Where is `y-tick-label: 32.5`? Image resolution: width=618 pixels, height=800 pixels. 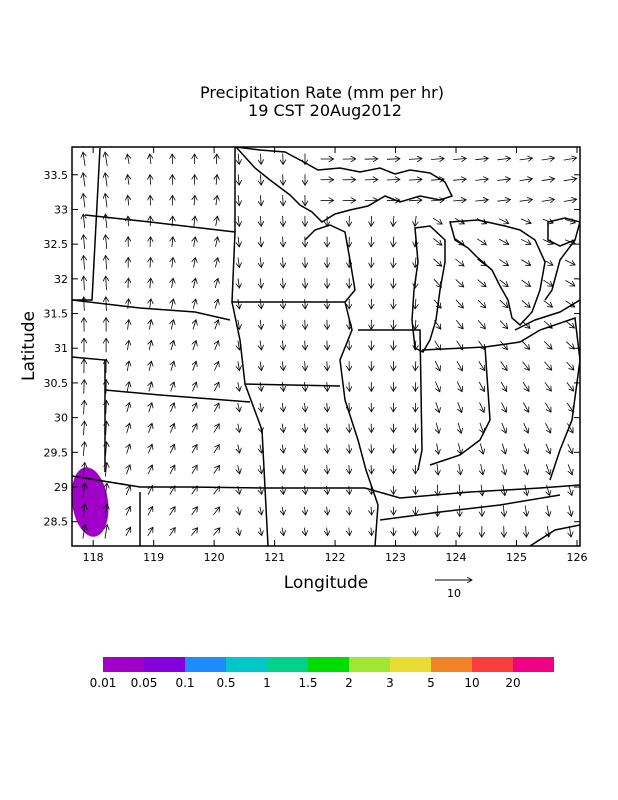 y-tick-label: 32.5 is located at coordinates (56, 244).